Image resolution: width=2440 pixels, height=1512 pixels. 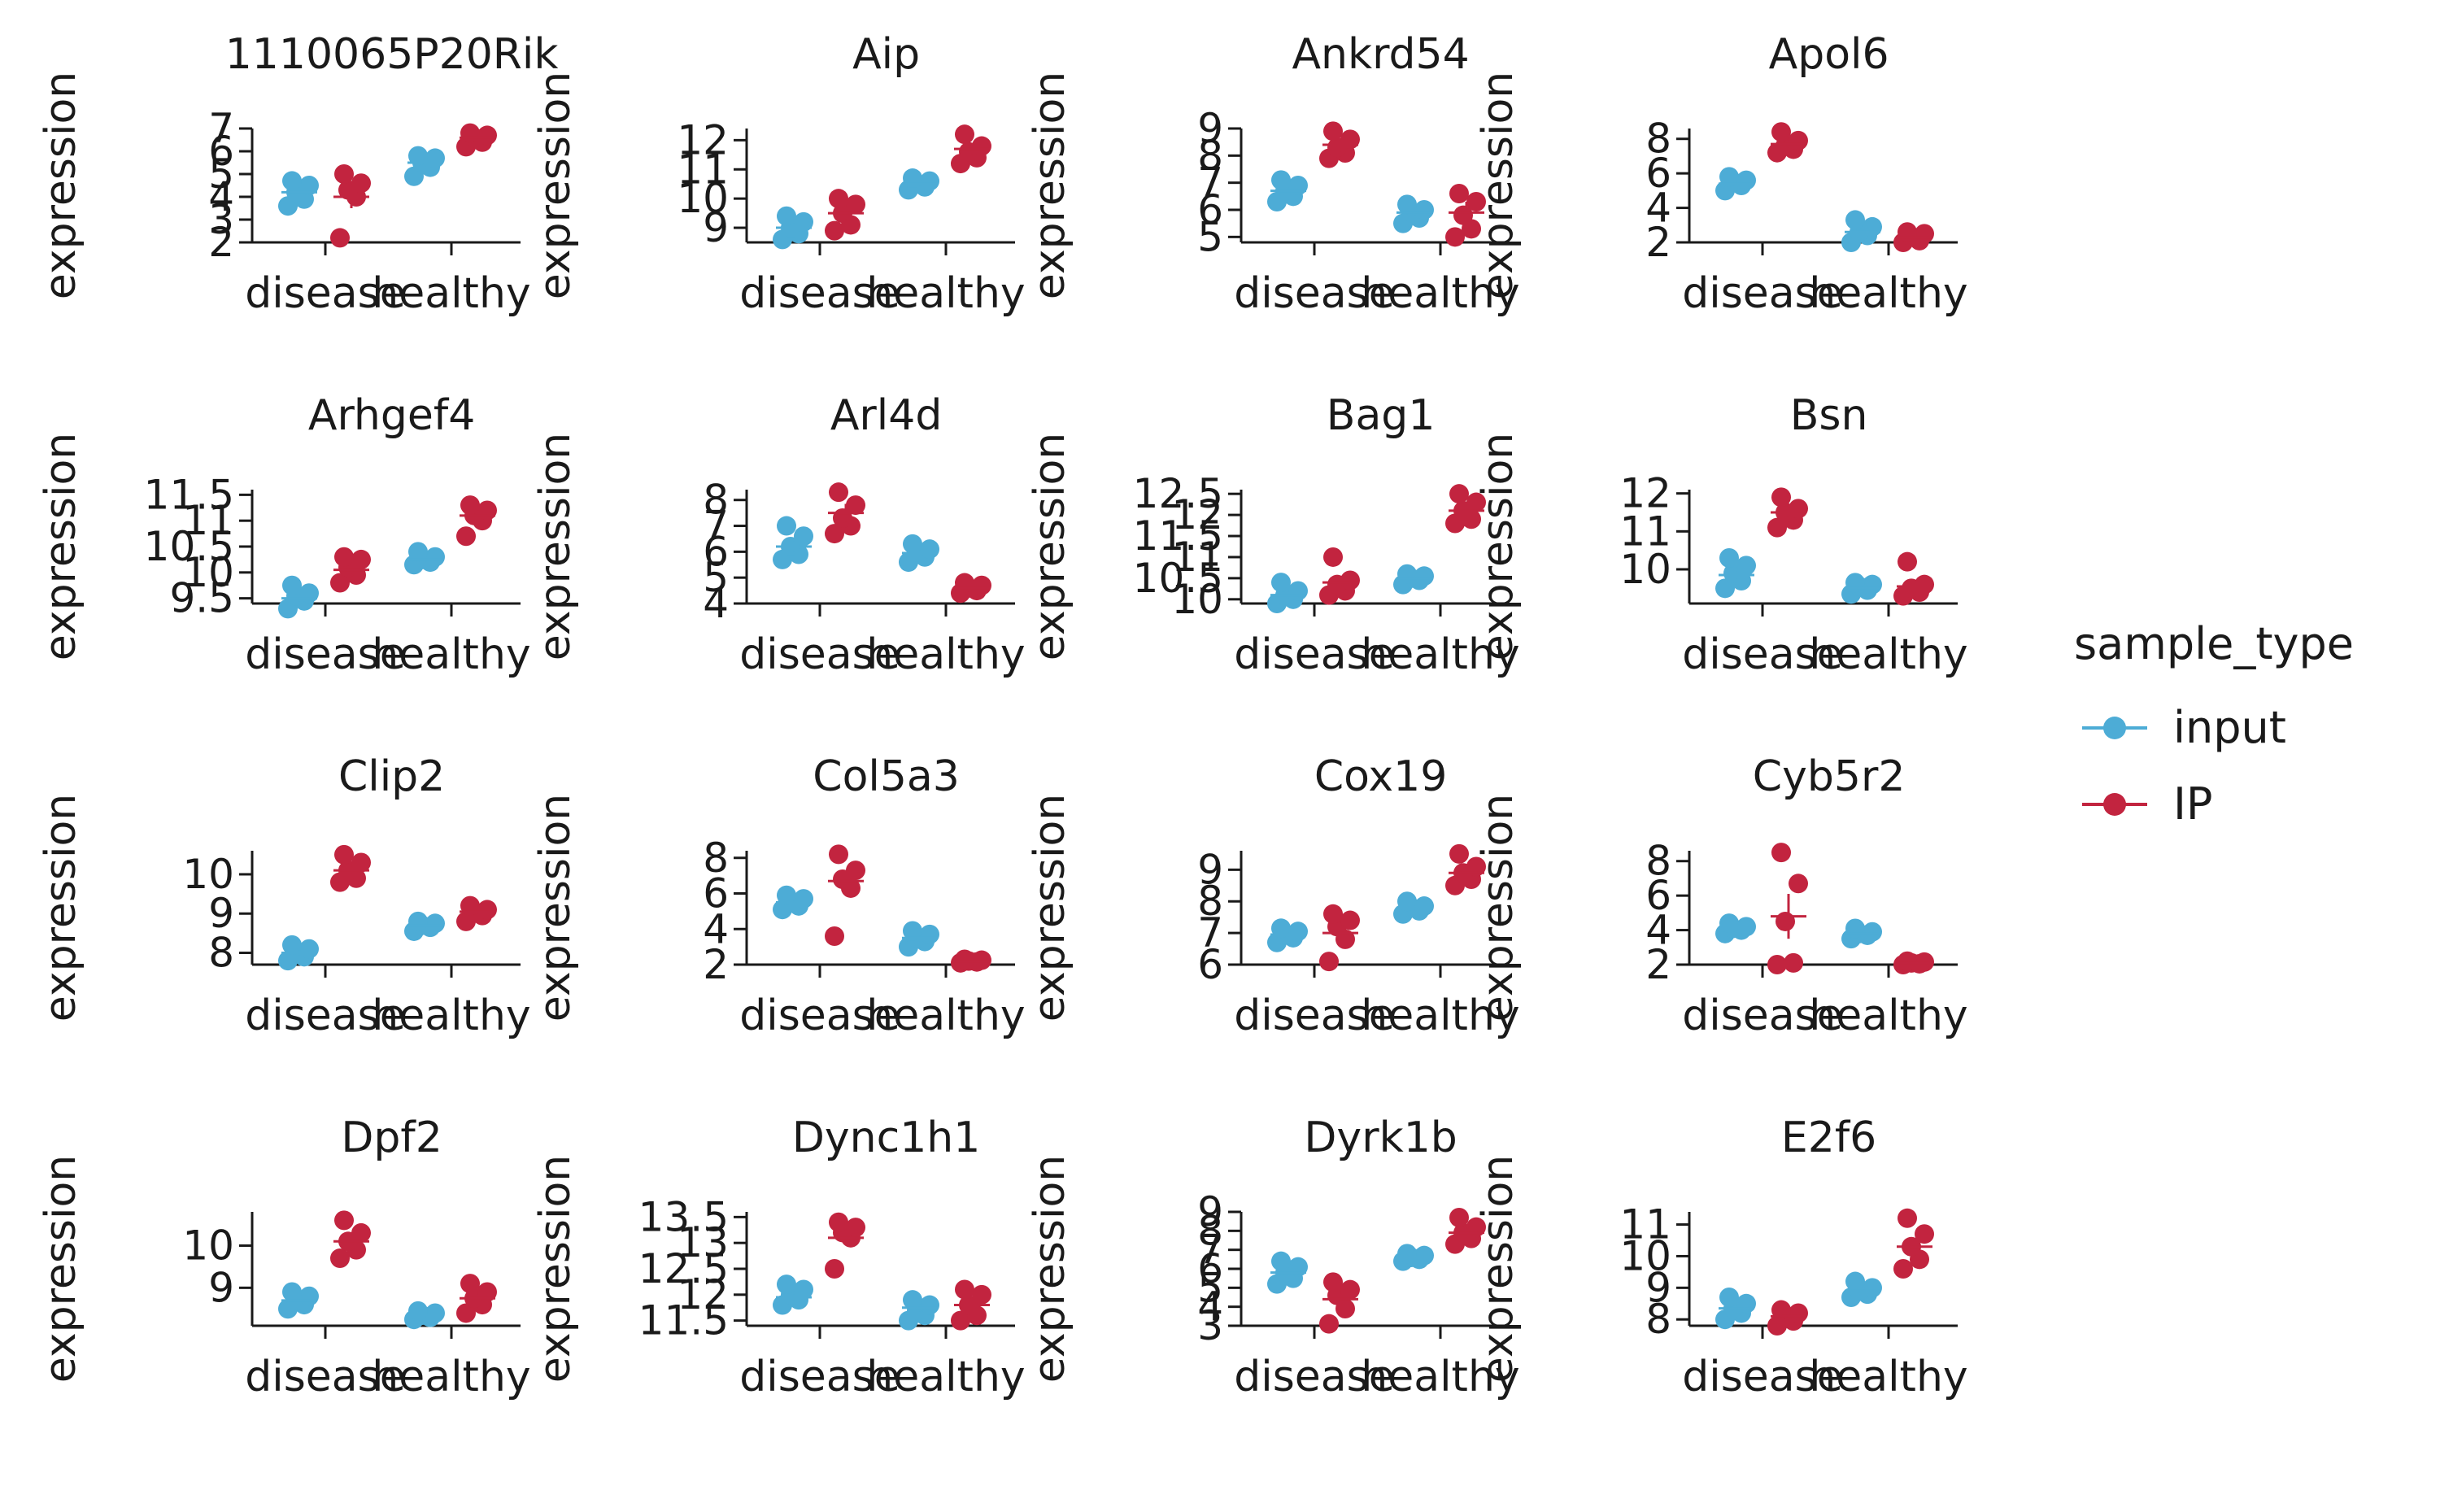 What do you see at coordinates (1645, 1255) in the screenshot?
I see `y-tick-label: 10` at bounding box center [1645, 1255].